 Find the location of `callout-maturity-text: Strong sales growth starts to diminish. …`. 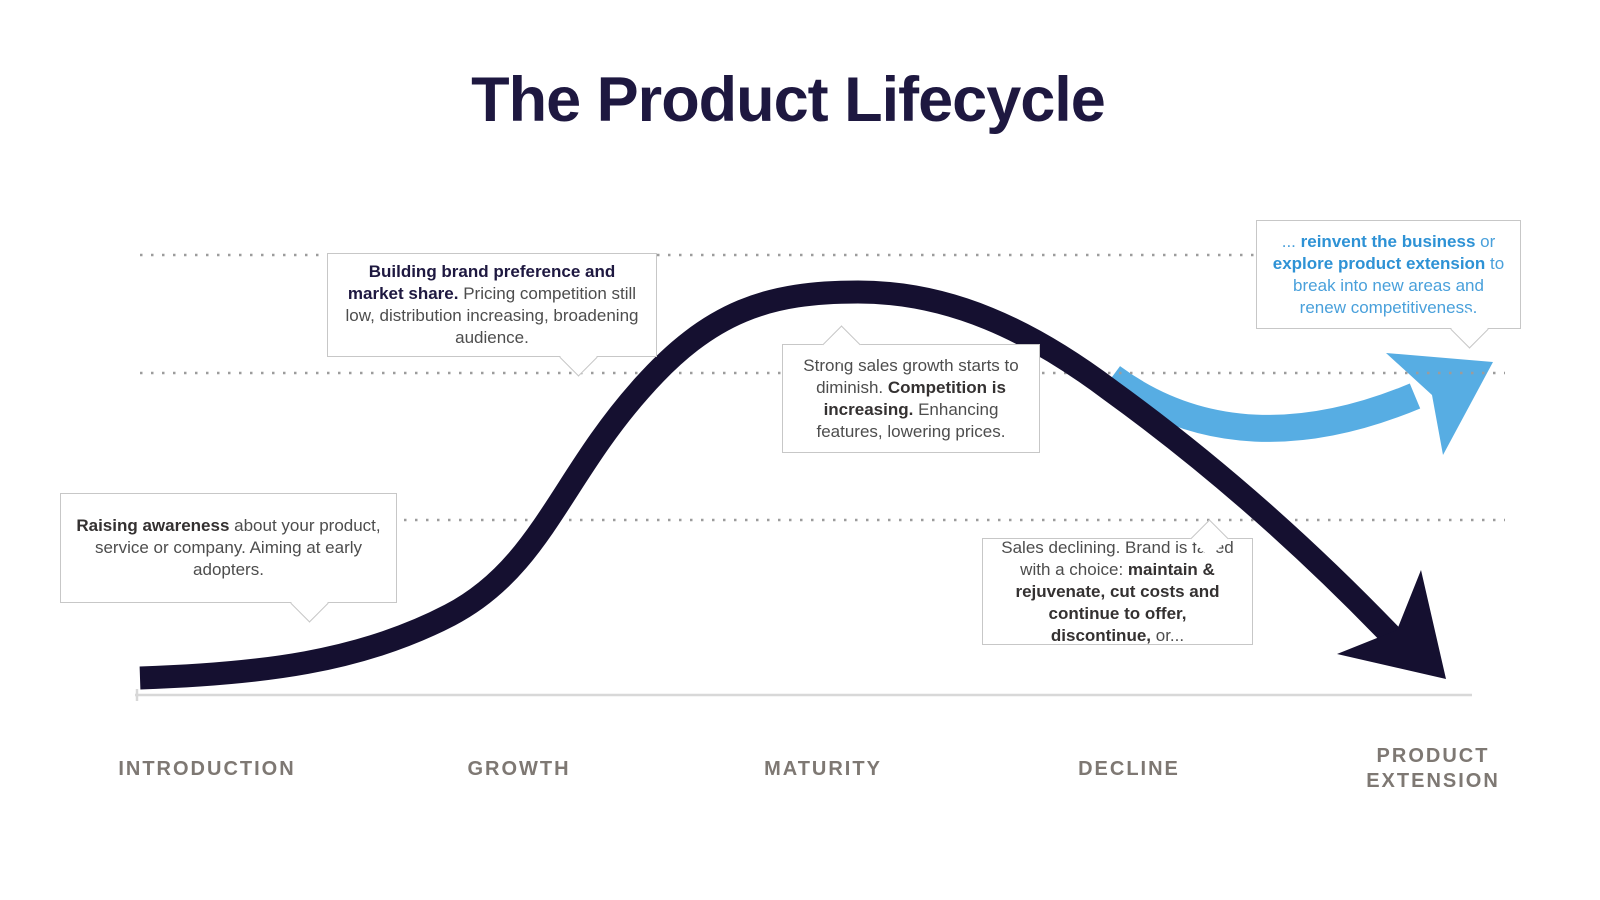

callout-maturity-text: Strong sales growth starts to diminish. … is located at coordinates (911, 399).